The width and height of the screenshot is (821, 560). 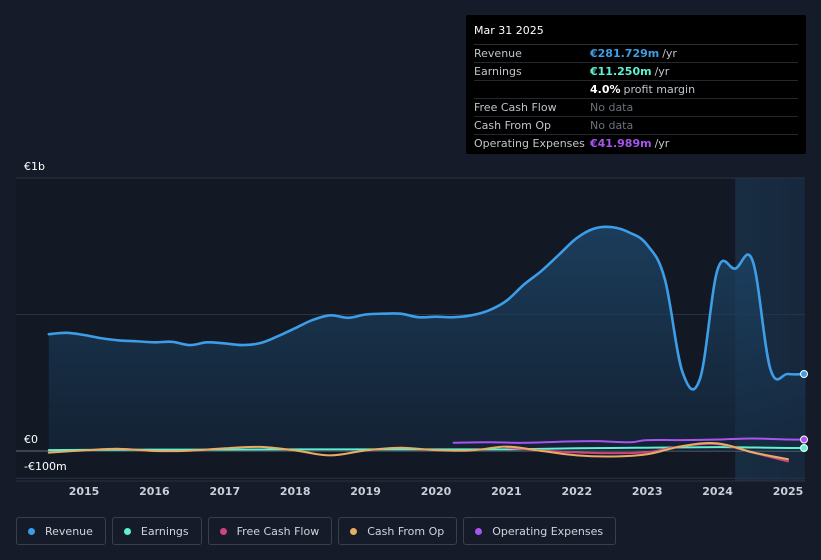 What do you see at coordinates (34, 166) in the screenshot?
I see `y-tick-label: €1b` at bounding box center [34, 166].